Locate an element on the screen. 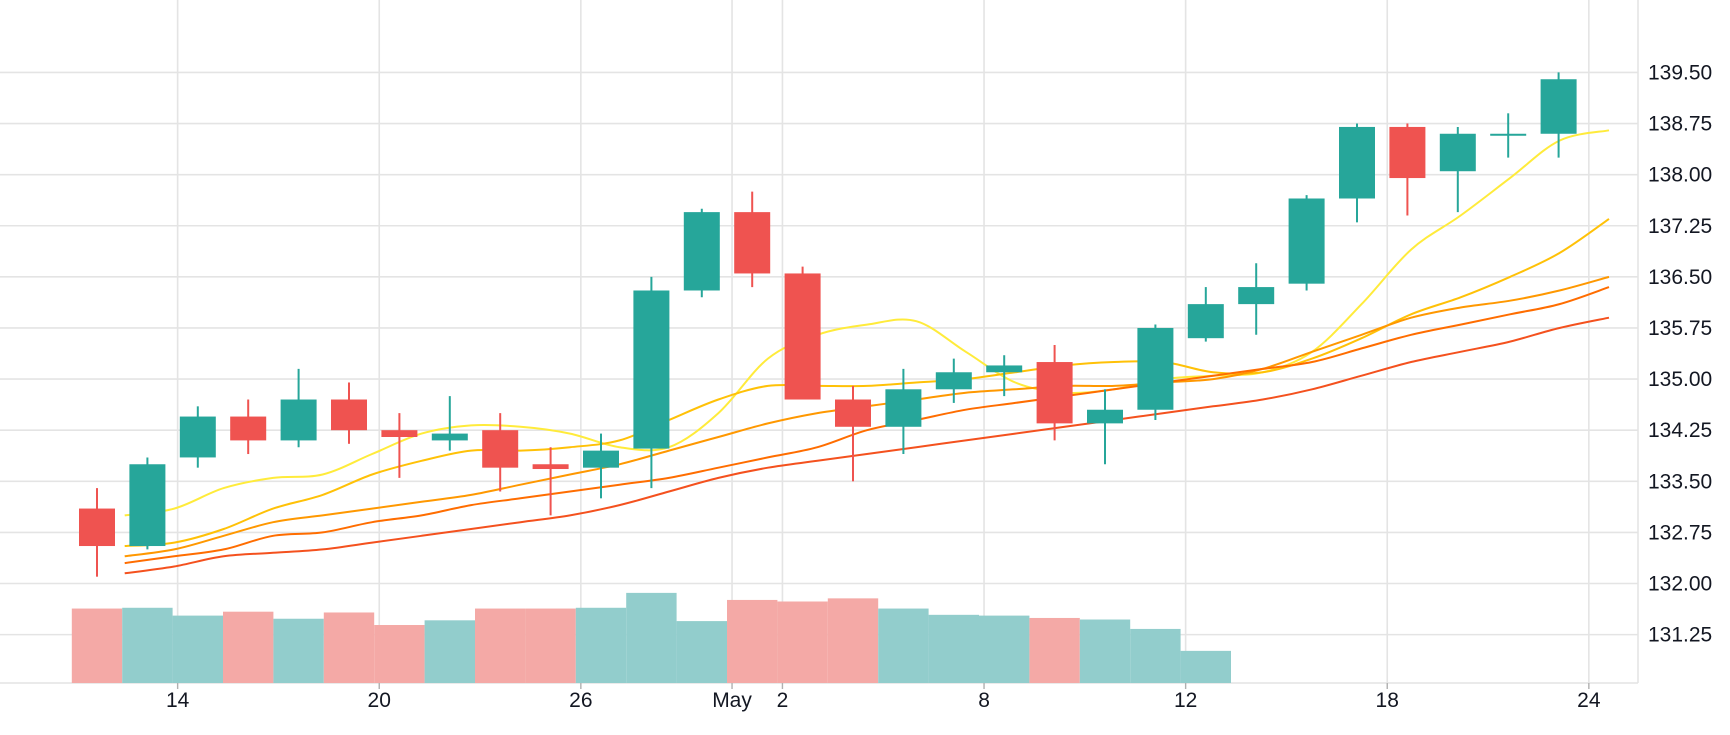 The height and width of the screenshot is (735, 1730). x-tick-label: 26 is located at coordinates (580, 700).